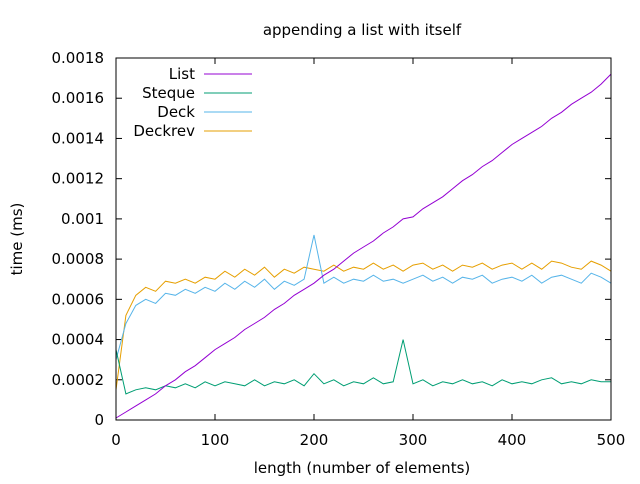 This screenshot has width=640, height=484. I want to click on y-tick-label: 0.0004, so click(78, 340).